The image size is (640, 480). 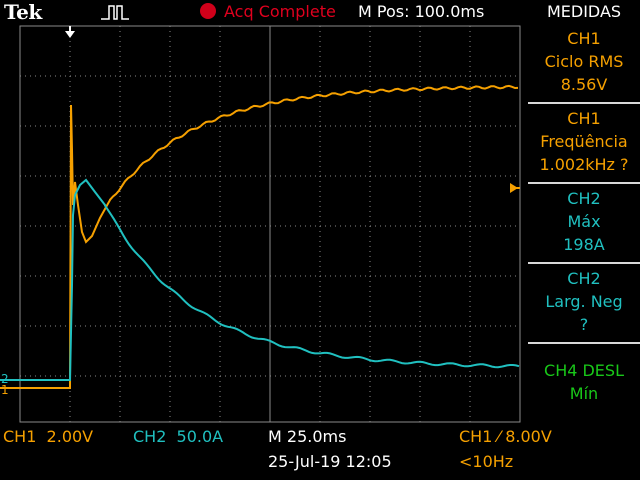 I want to click on measurement-2: CH1 Freqüência 1.002kHz ?, so click(x=584, y=141).